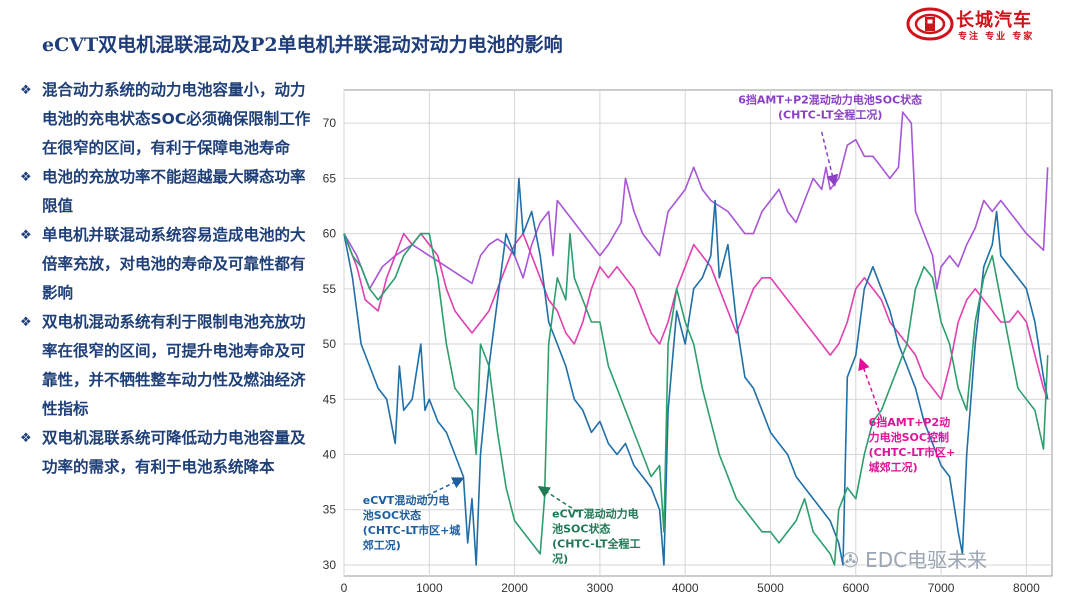 The width and height of the screenshot is (1080, 608). What do you see at coordinates (330, 455) in the screenshot?
I see `y-tick-label: 40` at bounding box center [330, 455].